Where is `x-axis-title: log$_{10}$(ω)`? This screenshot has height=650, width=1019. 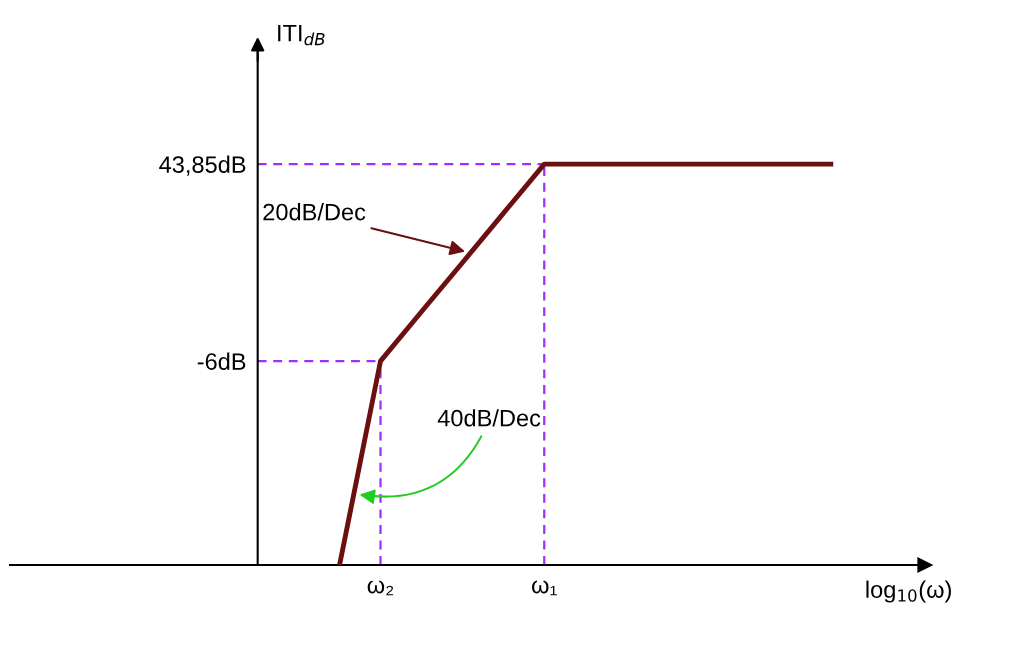 x-axis-title: log$_{10}$(ω) is located at coordinates (908, 591).